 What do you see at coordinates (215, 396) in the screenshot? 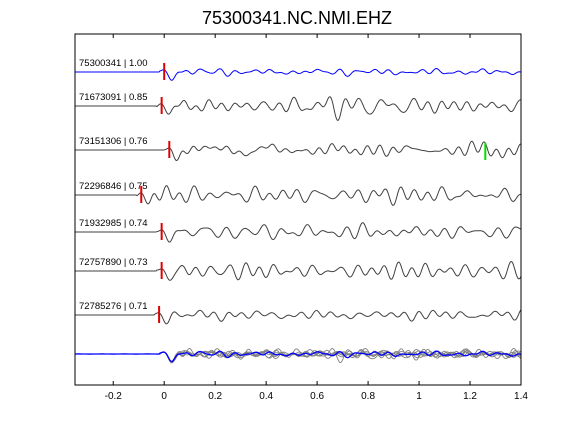
I see `x-tick-label: 0.2` at bounding box center [215, 396].